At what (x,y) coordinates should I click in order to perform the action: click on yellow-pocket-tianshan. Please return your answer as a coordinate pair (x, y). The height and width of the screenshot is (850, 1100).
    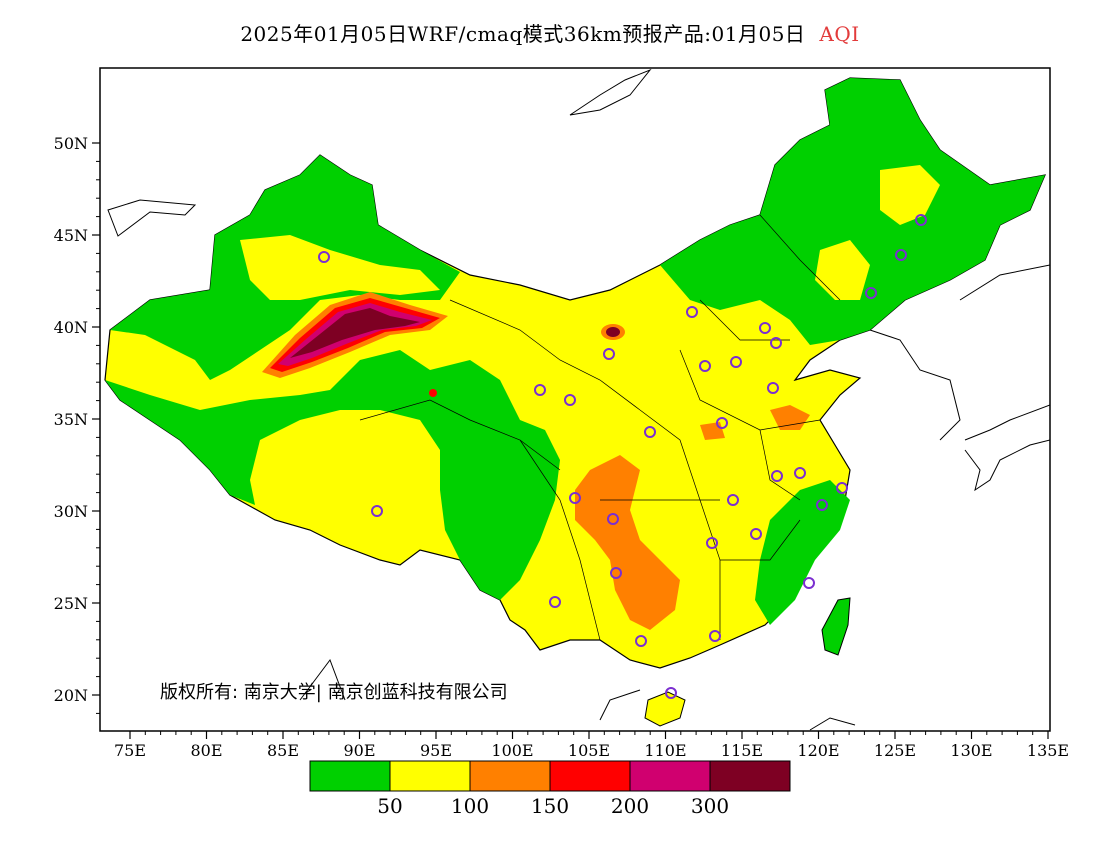
    Looking at the image, I should click on (340, 267).